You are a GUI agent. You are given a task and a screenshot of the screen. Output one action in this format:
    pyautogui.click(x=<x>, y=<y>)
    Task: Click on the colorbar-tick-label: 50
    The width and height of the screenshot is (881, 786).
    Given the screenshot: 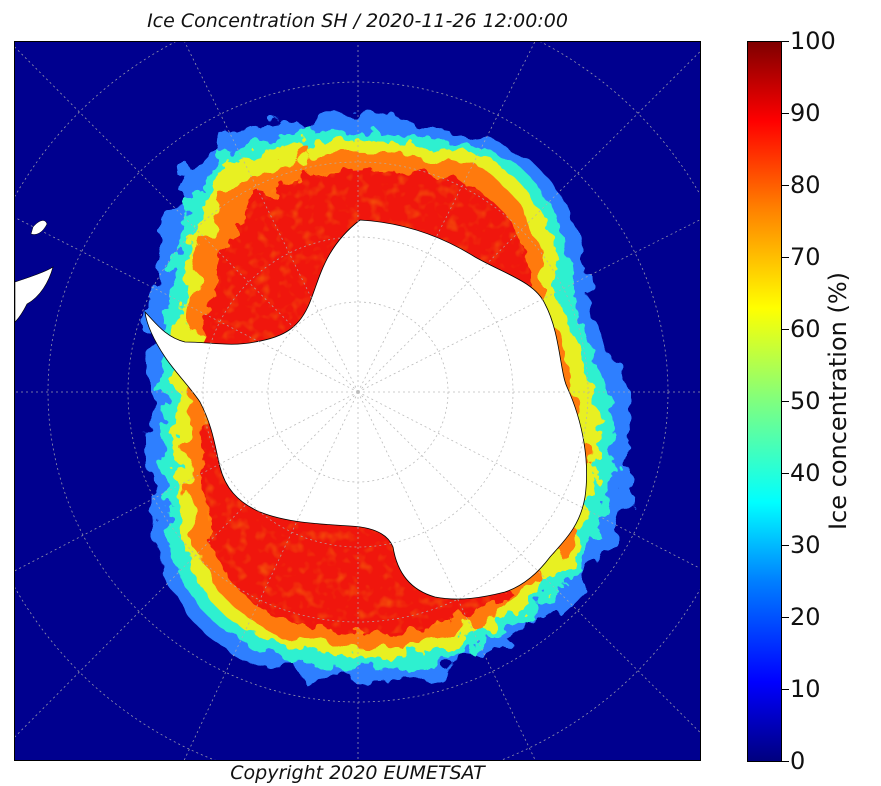 What is the action you would take?
    pyautogui.click(x=805, y=401)
    